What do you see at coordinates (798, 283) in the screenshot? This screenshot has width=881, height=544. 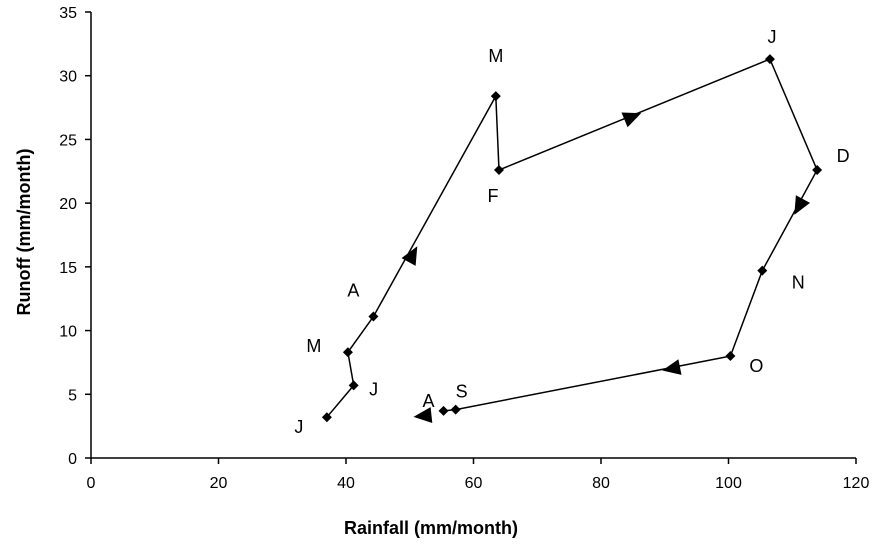 I see `point-label: N` at bounding box center [798, 283].